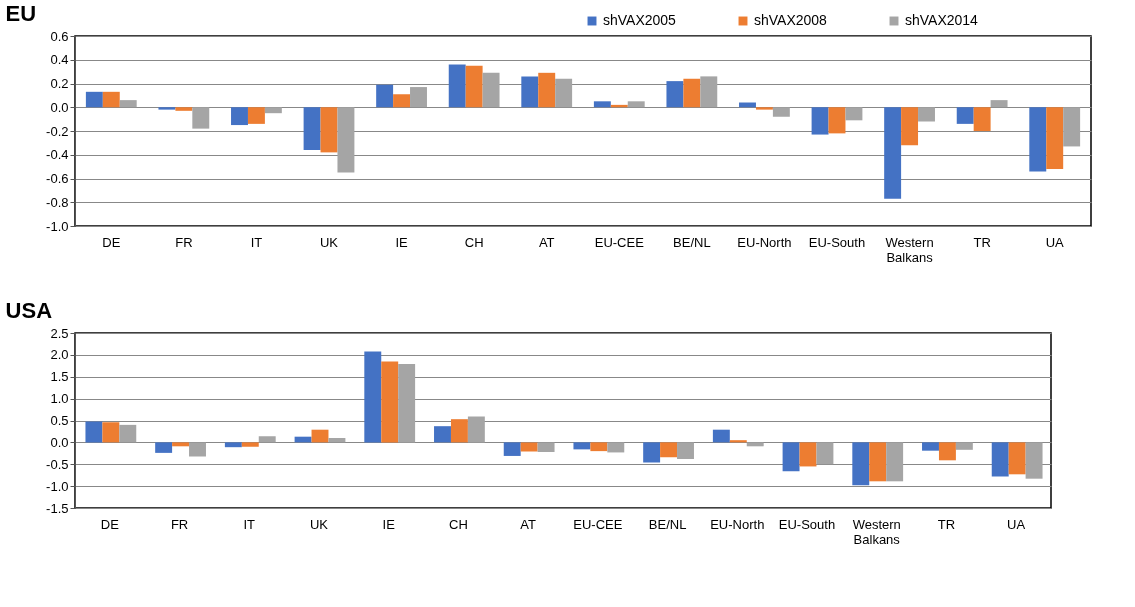 The image size is (1135, 607). I want to click on x-tick-label: FR, so click(179, 524).